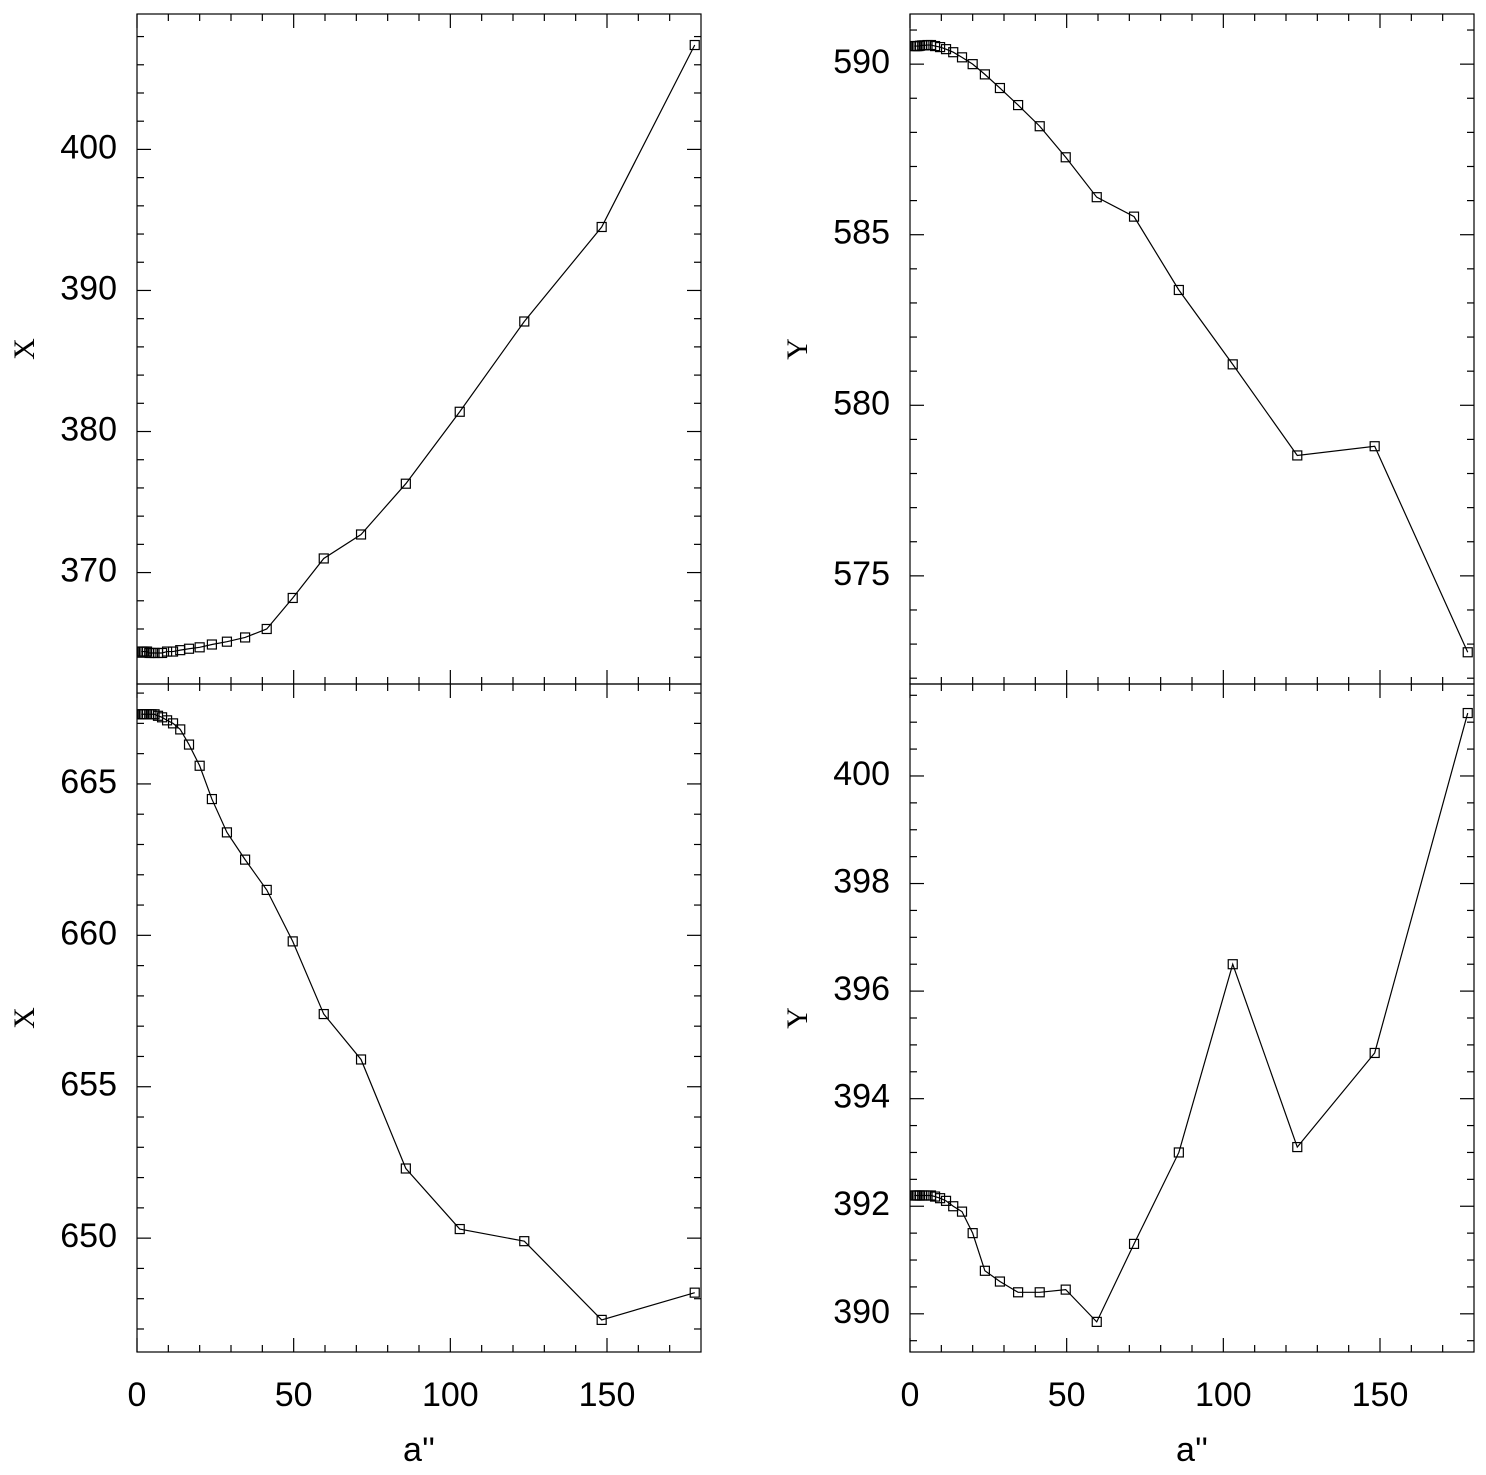 This screenshot has width=1486, height=1475. Describe the element at coordinates (88, 571) in the screenshot. I see `y-tick-label: 370` at that location.